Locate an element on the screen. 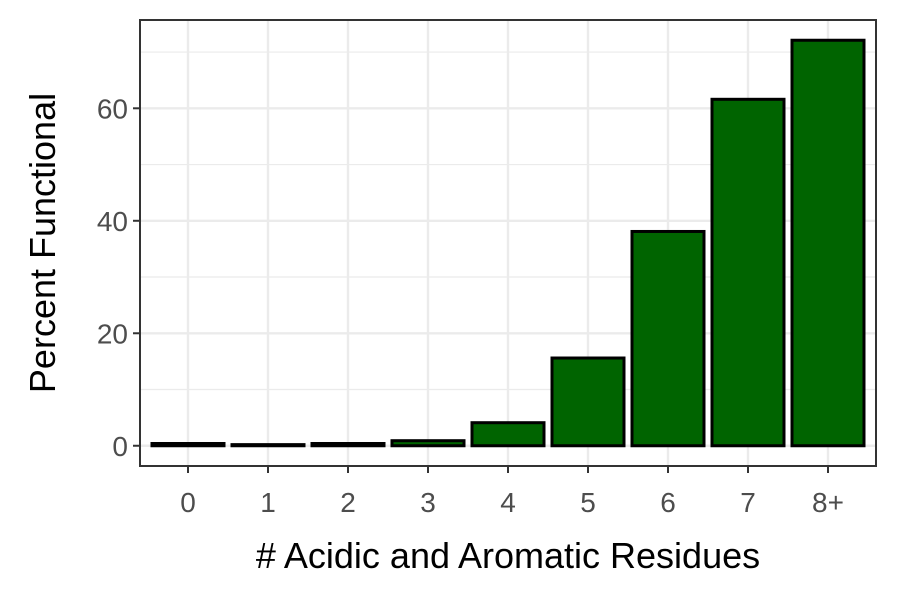  x-tick-label: 0 is located at coordinates (188, 502).